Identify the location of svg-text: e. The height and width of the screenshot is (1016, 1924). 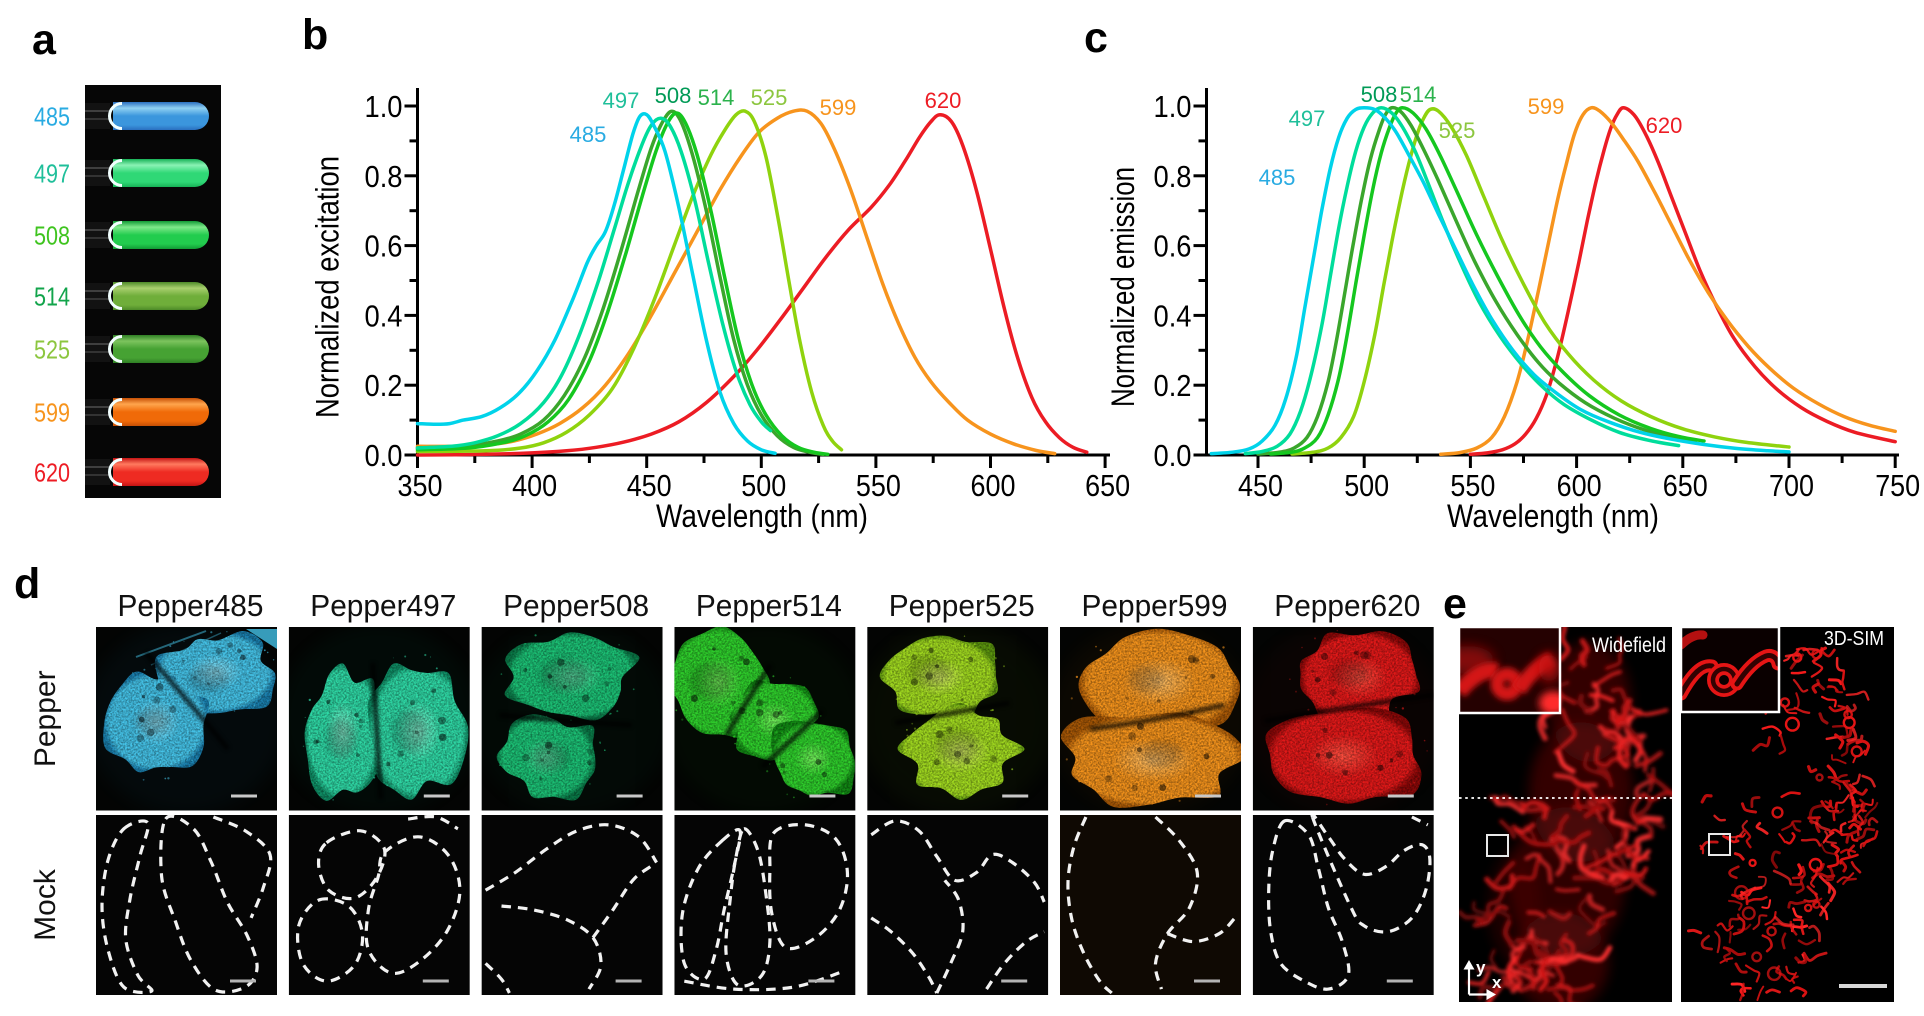
(1455, 604).